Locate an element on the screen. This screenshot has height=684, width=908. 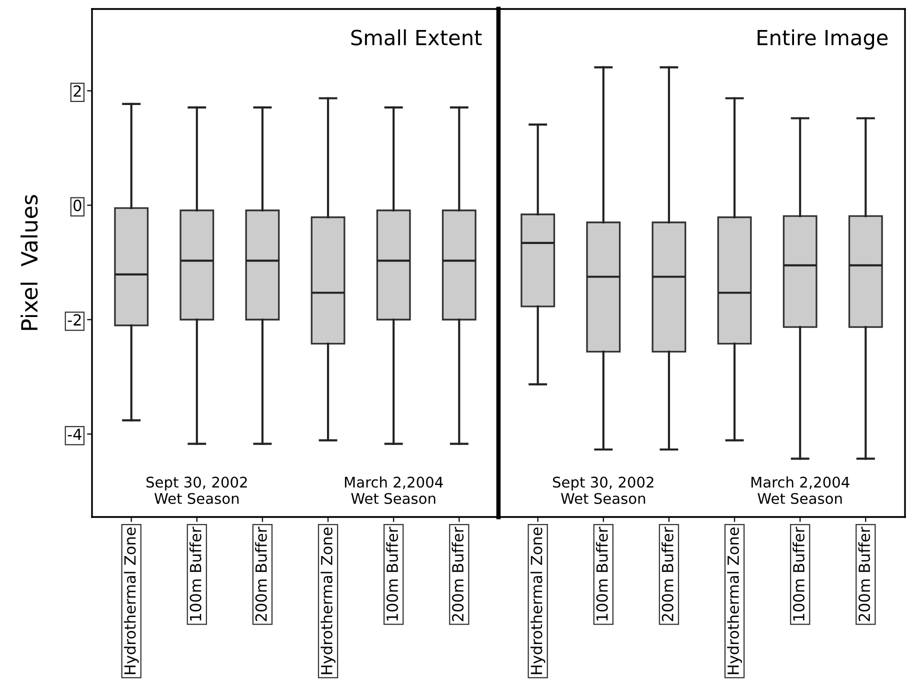
y-tick-label: -4 is located at coordinates (75, 434).